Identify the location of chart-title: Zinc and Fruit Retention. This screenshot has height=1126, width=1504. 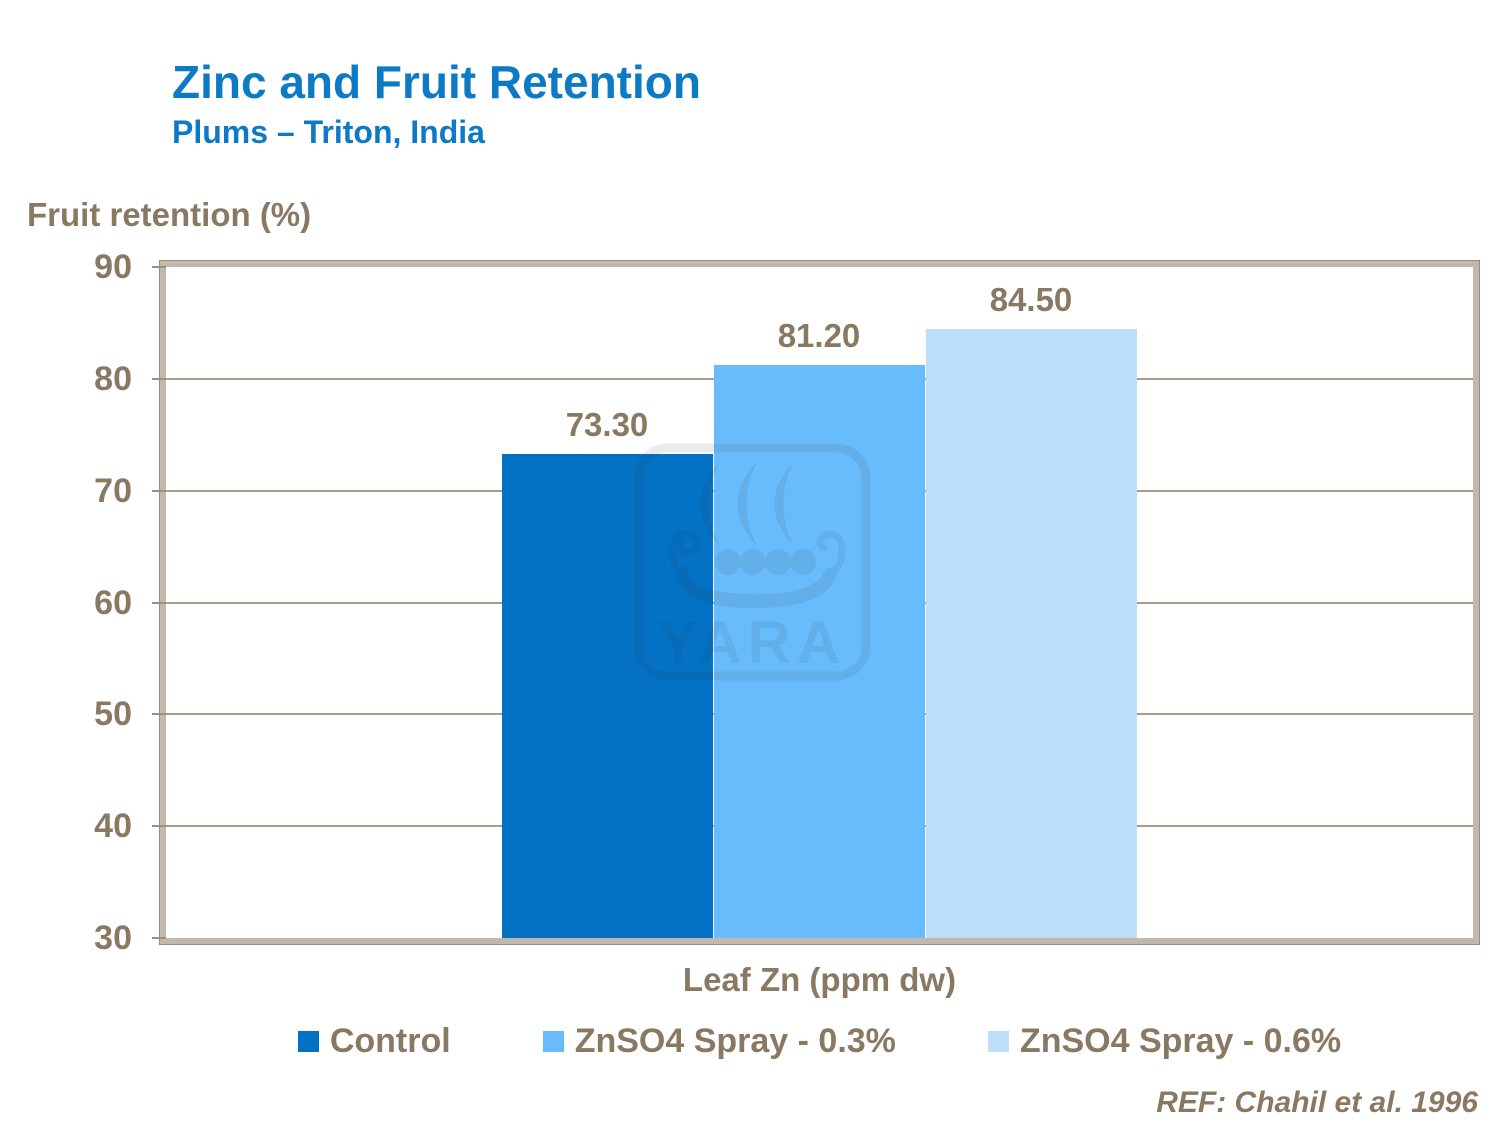
(436, 82).